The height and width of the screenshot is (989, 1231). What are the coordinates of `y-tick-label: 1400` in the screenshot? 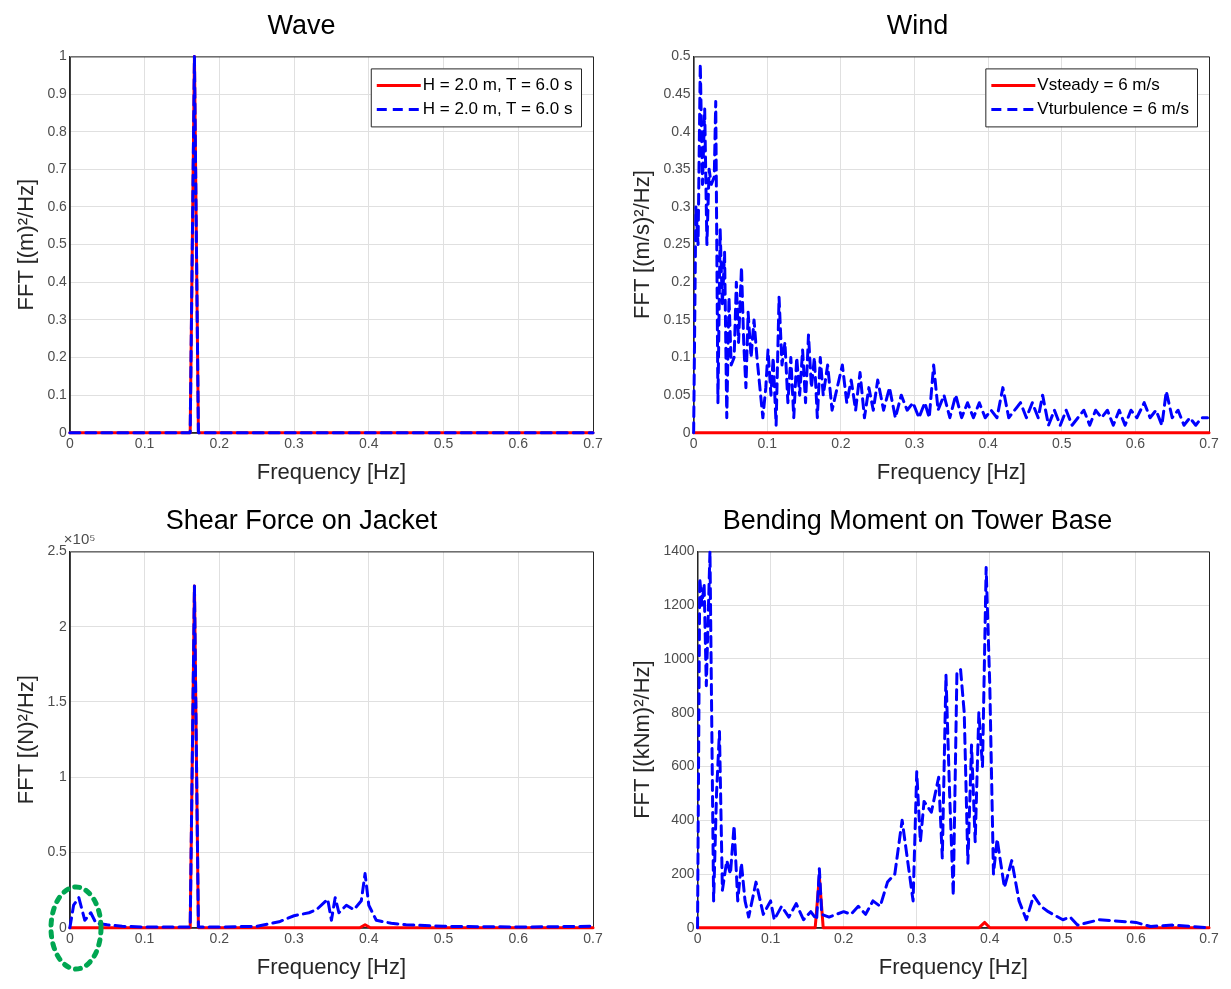 It's located at (679, 550).